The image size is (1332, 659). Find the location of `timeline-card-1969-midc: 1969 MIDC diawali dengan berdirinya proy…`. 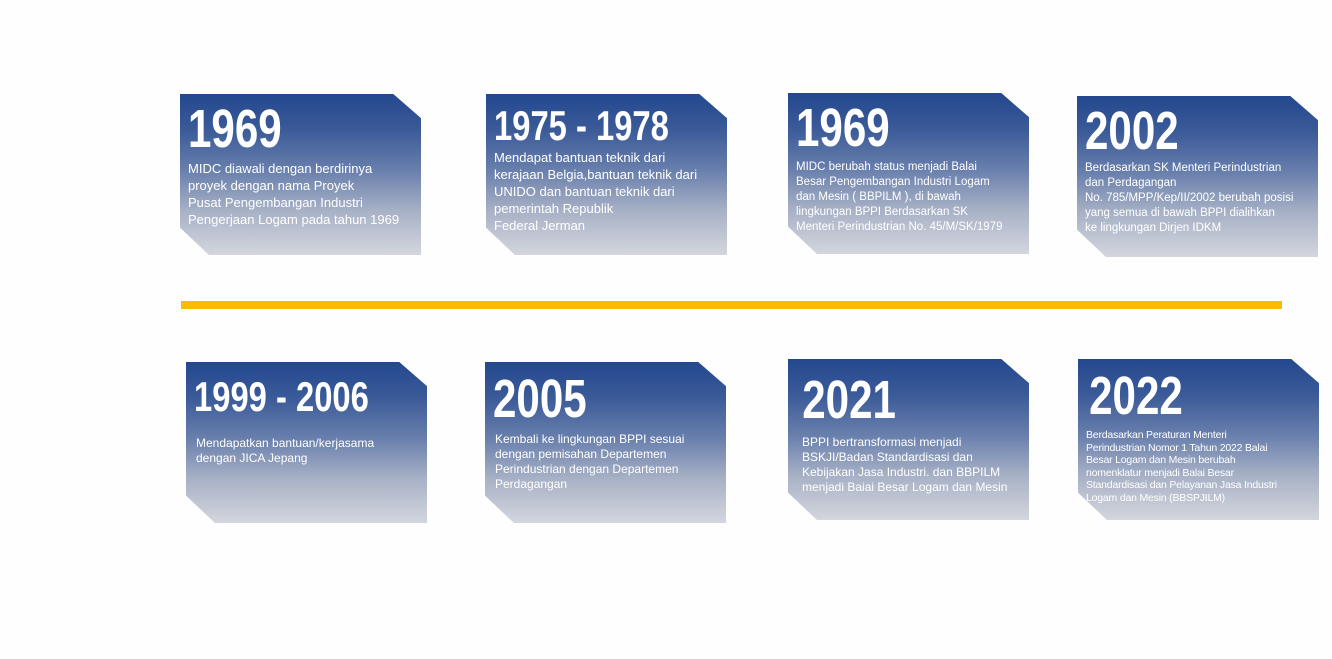

timeline-card-1969-midc: 1969 MIDC diawali dengan berdirinya proy… is located at coordinates (300, 174).